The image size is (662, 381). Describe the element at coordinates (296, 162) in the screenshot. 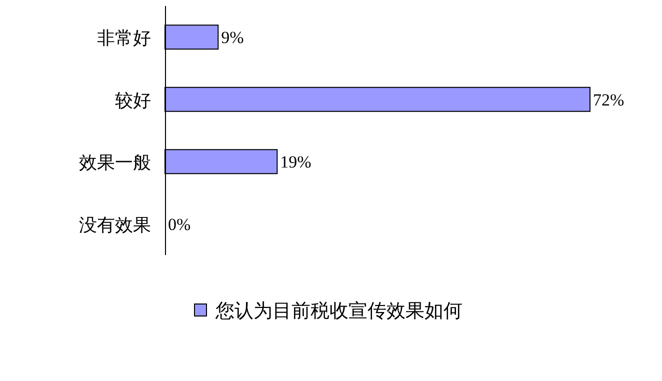

I see `data-label: 19%` at that location.